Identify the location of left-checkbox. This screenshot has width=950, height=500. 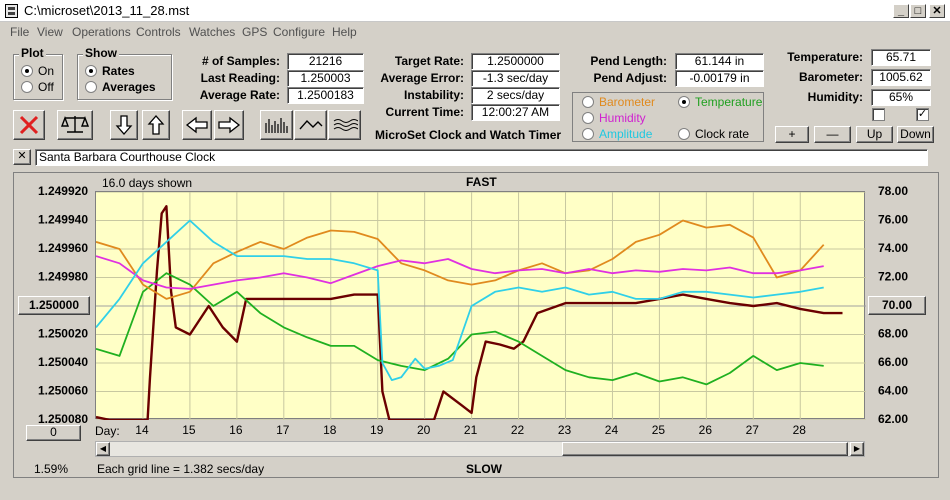
(878, 114).